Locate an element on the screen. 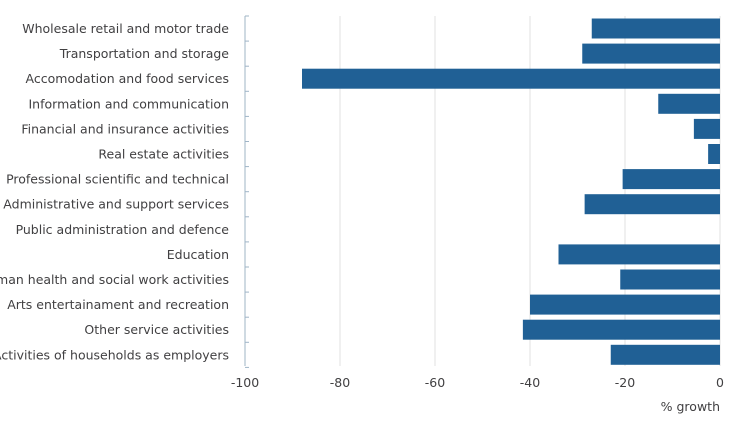 The width and height of the screenshot is (740, 422). category-label: Human health and social work activities is located at coordinates (114, 279).